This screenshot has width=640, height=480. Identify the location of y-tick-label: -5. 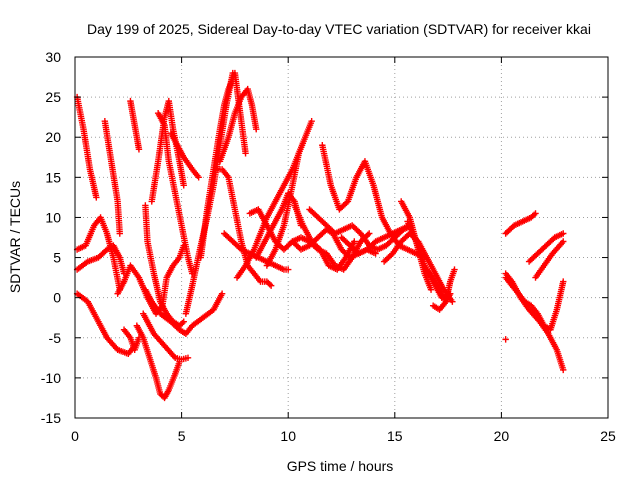
(55, 338).